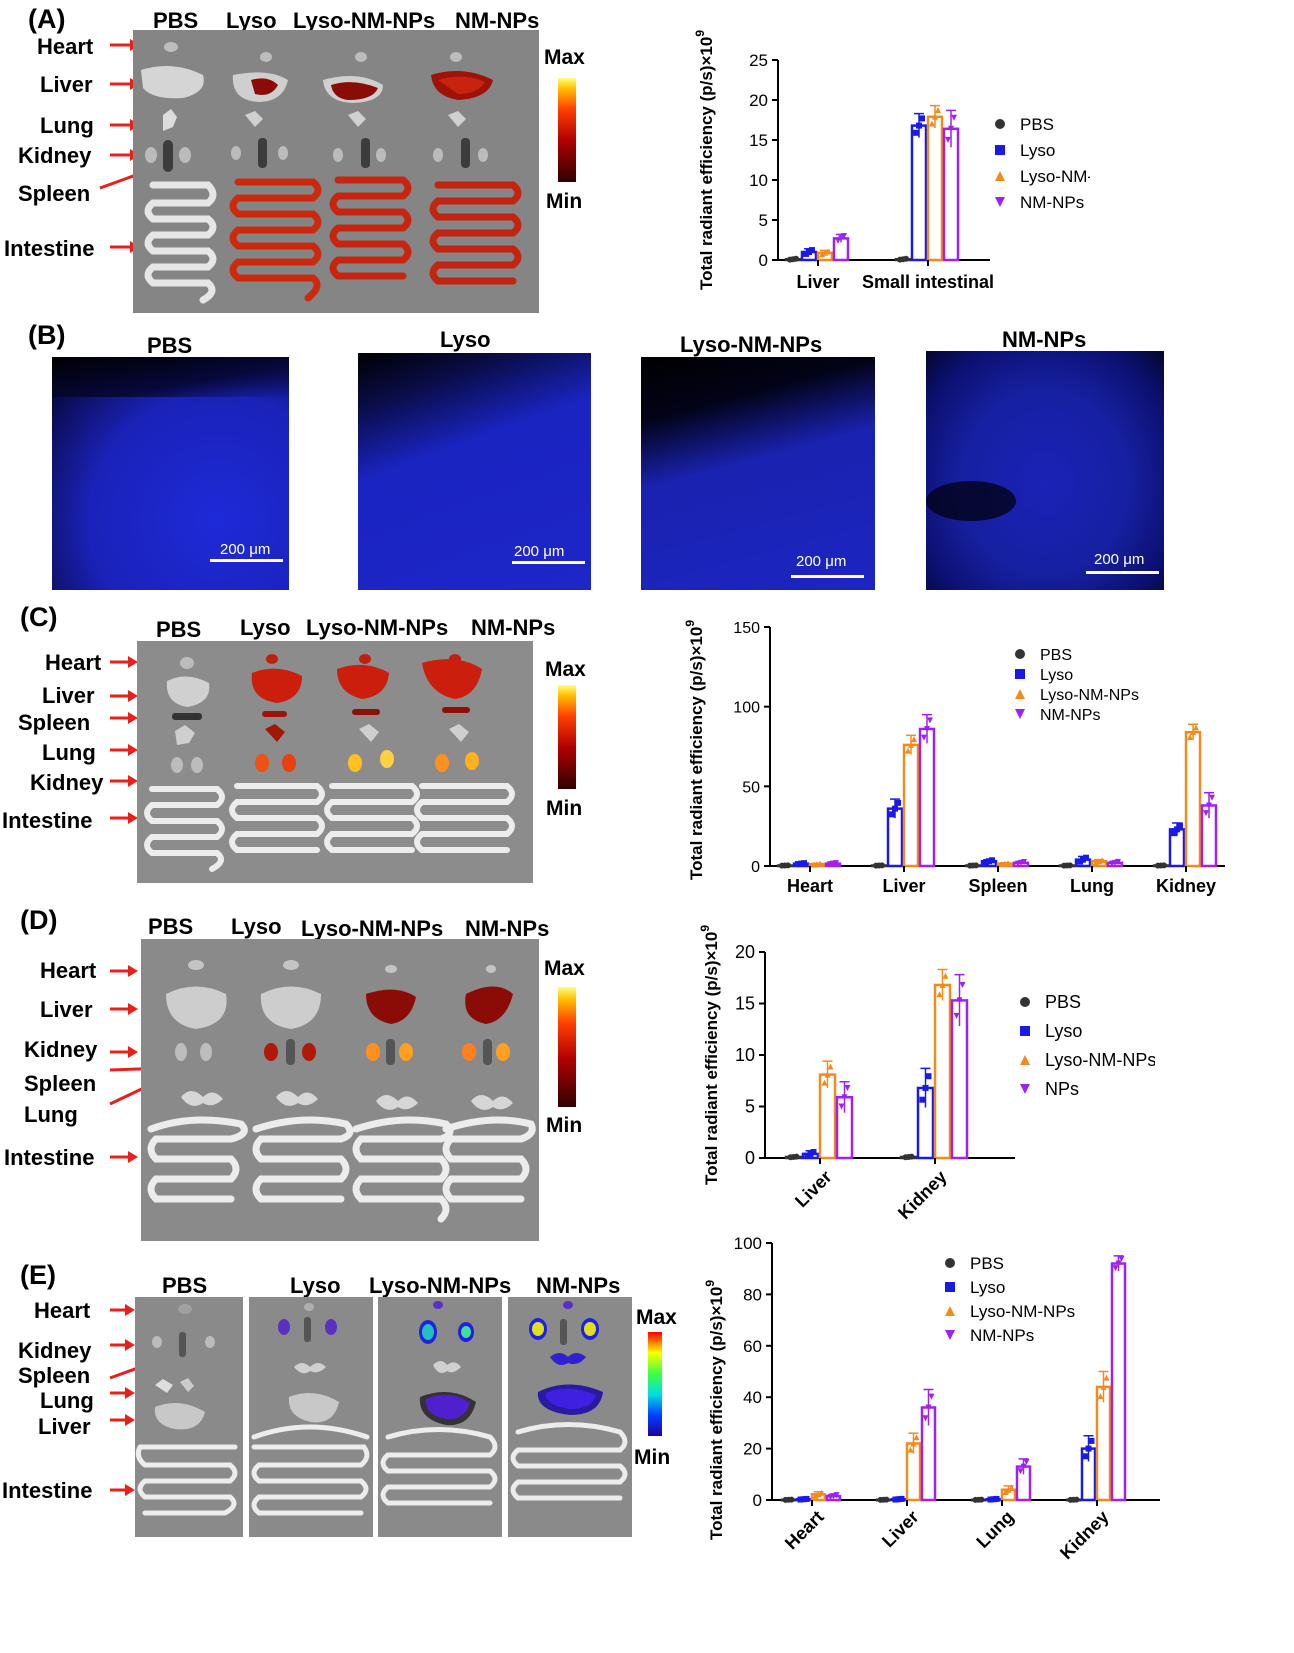  Describe the element at coordinates (49, 248) in the screenshot. I see `panel-a-organ-intestine: Intestine` at that location.